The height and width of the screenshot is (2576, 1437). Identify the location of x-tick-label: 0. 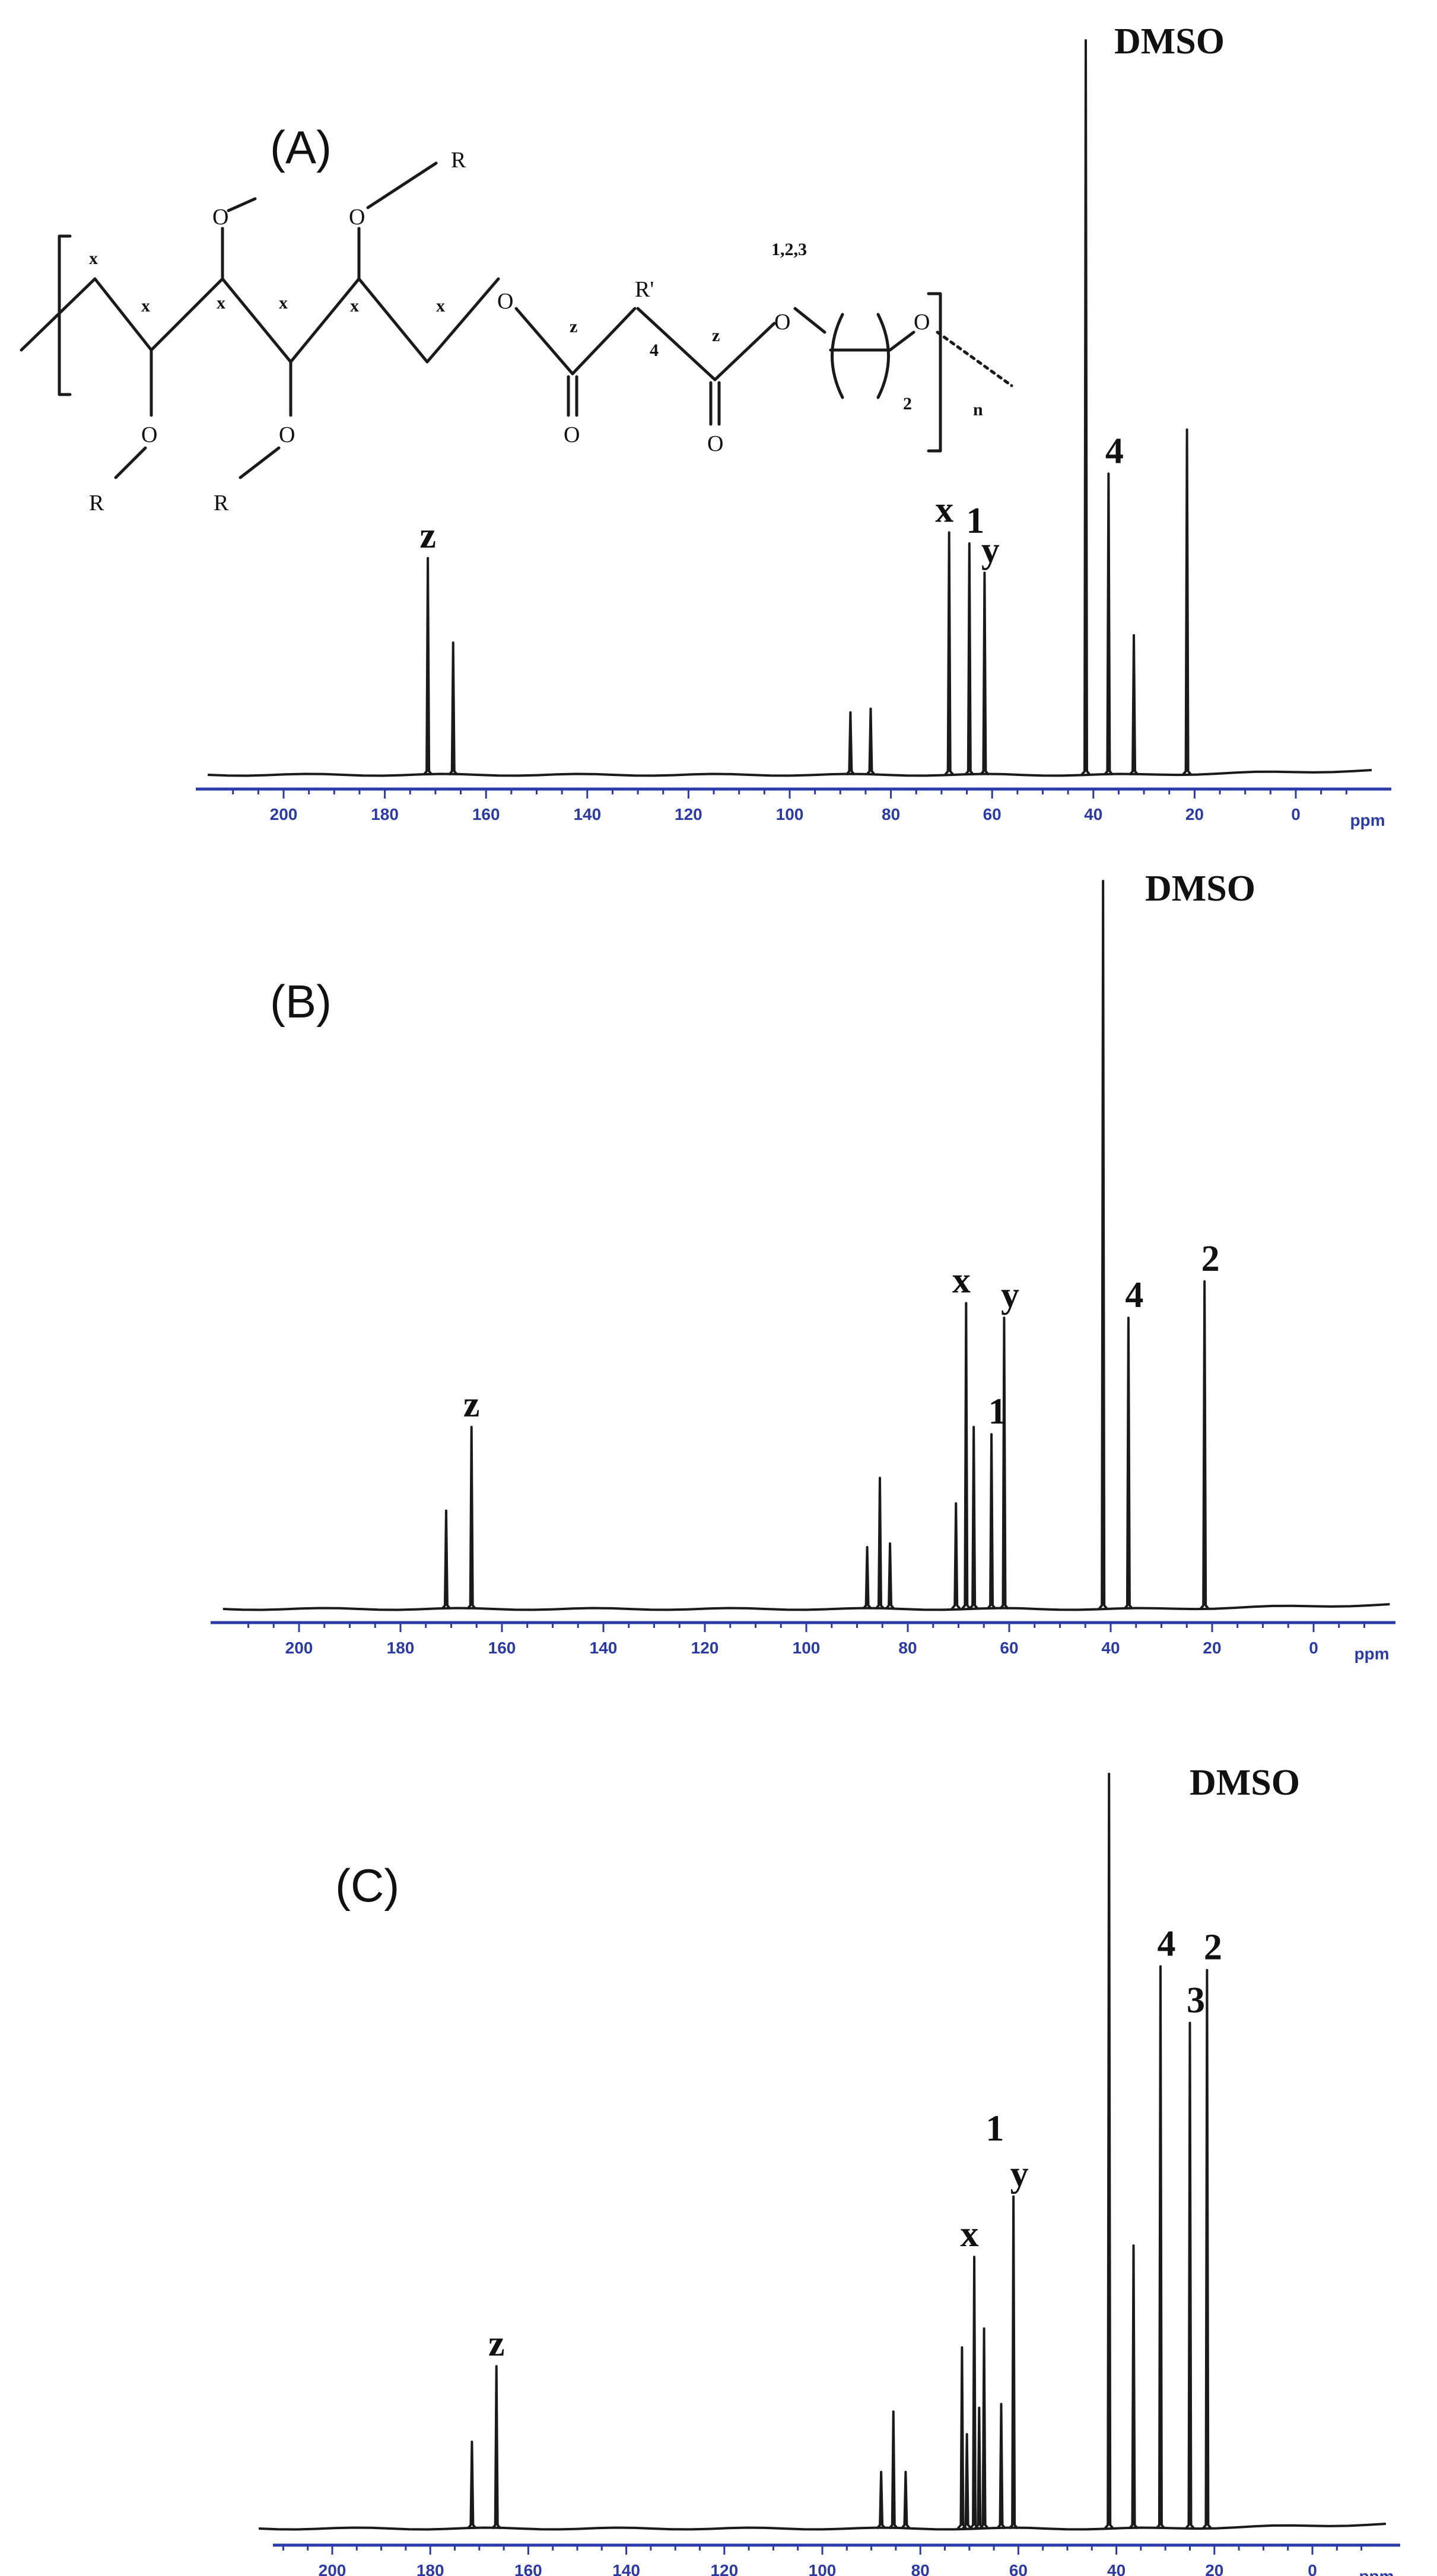
(1312, 2568).